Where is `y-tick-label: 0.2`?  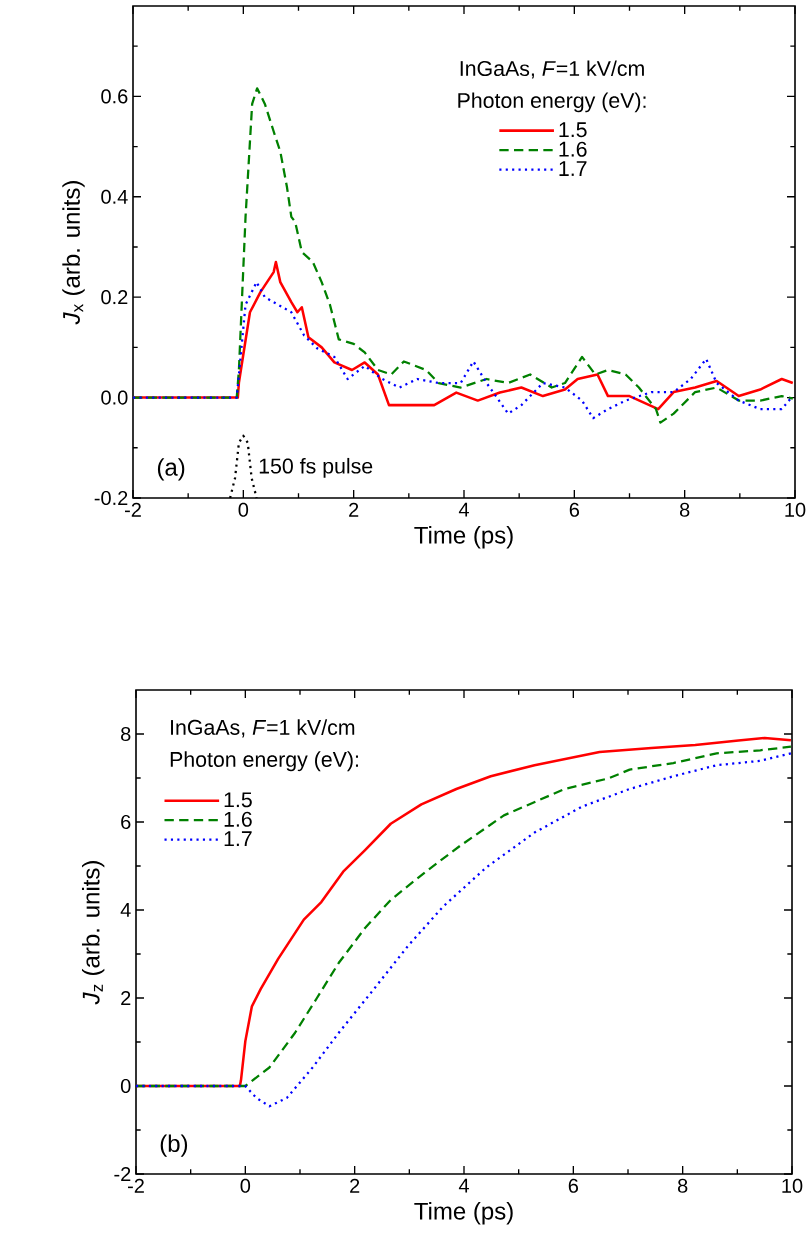
y-tick-label: 0.2 is located at coordinates (114, 297).